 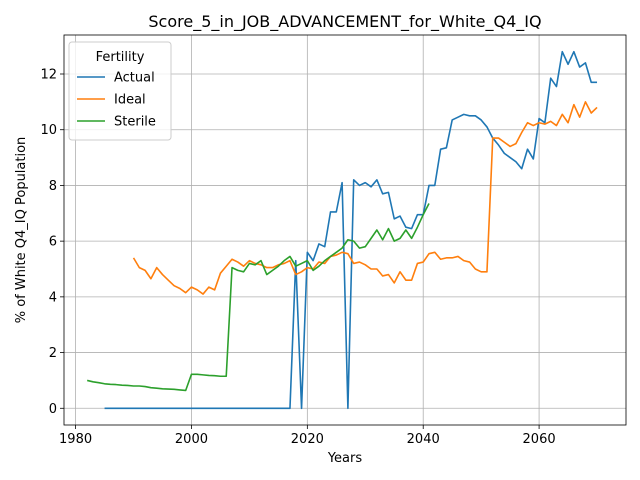 What do you see at coordinates (423, 439) in the screenshot?
I see `x-tick-label: 2040` at bounding box center [423, 439].